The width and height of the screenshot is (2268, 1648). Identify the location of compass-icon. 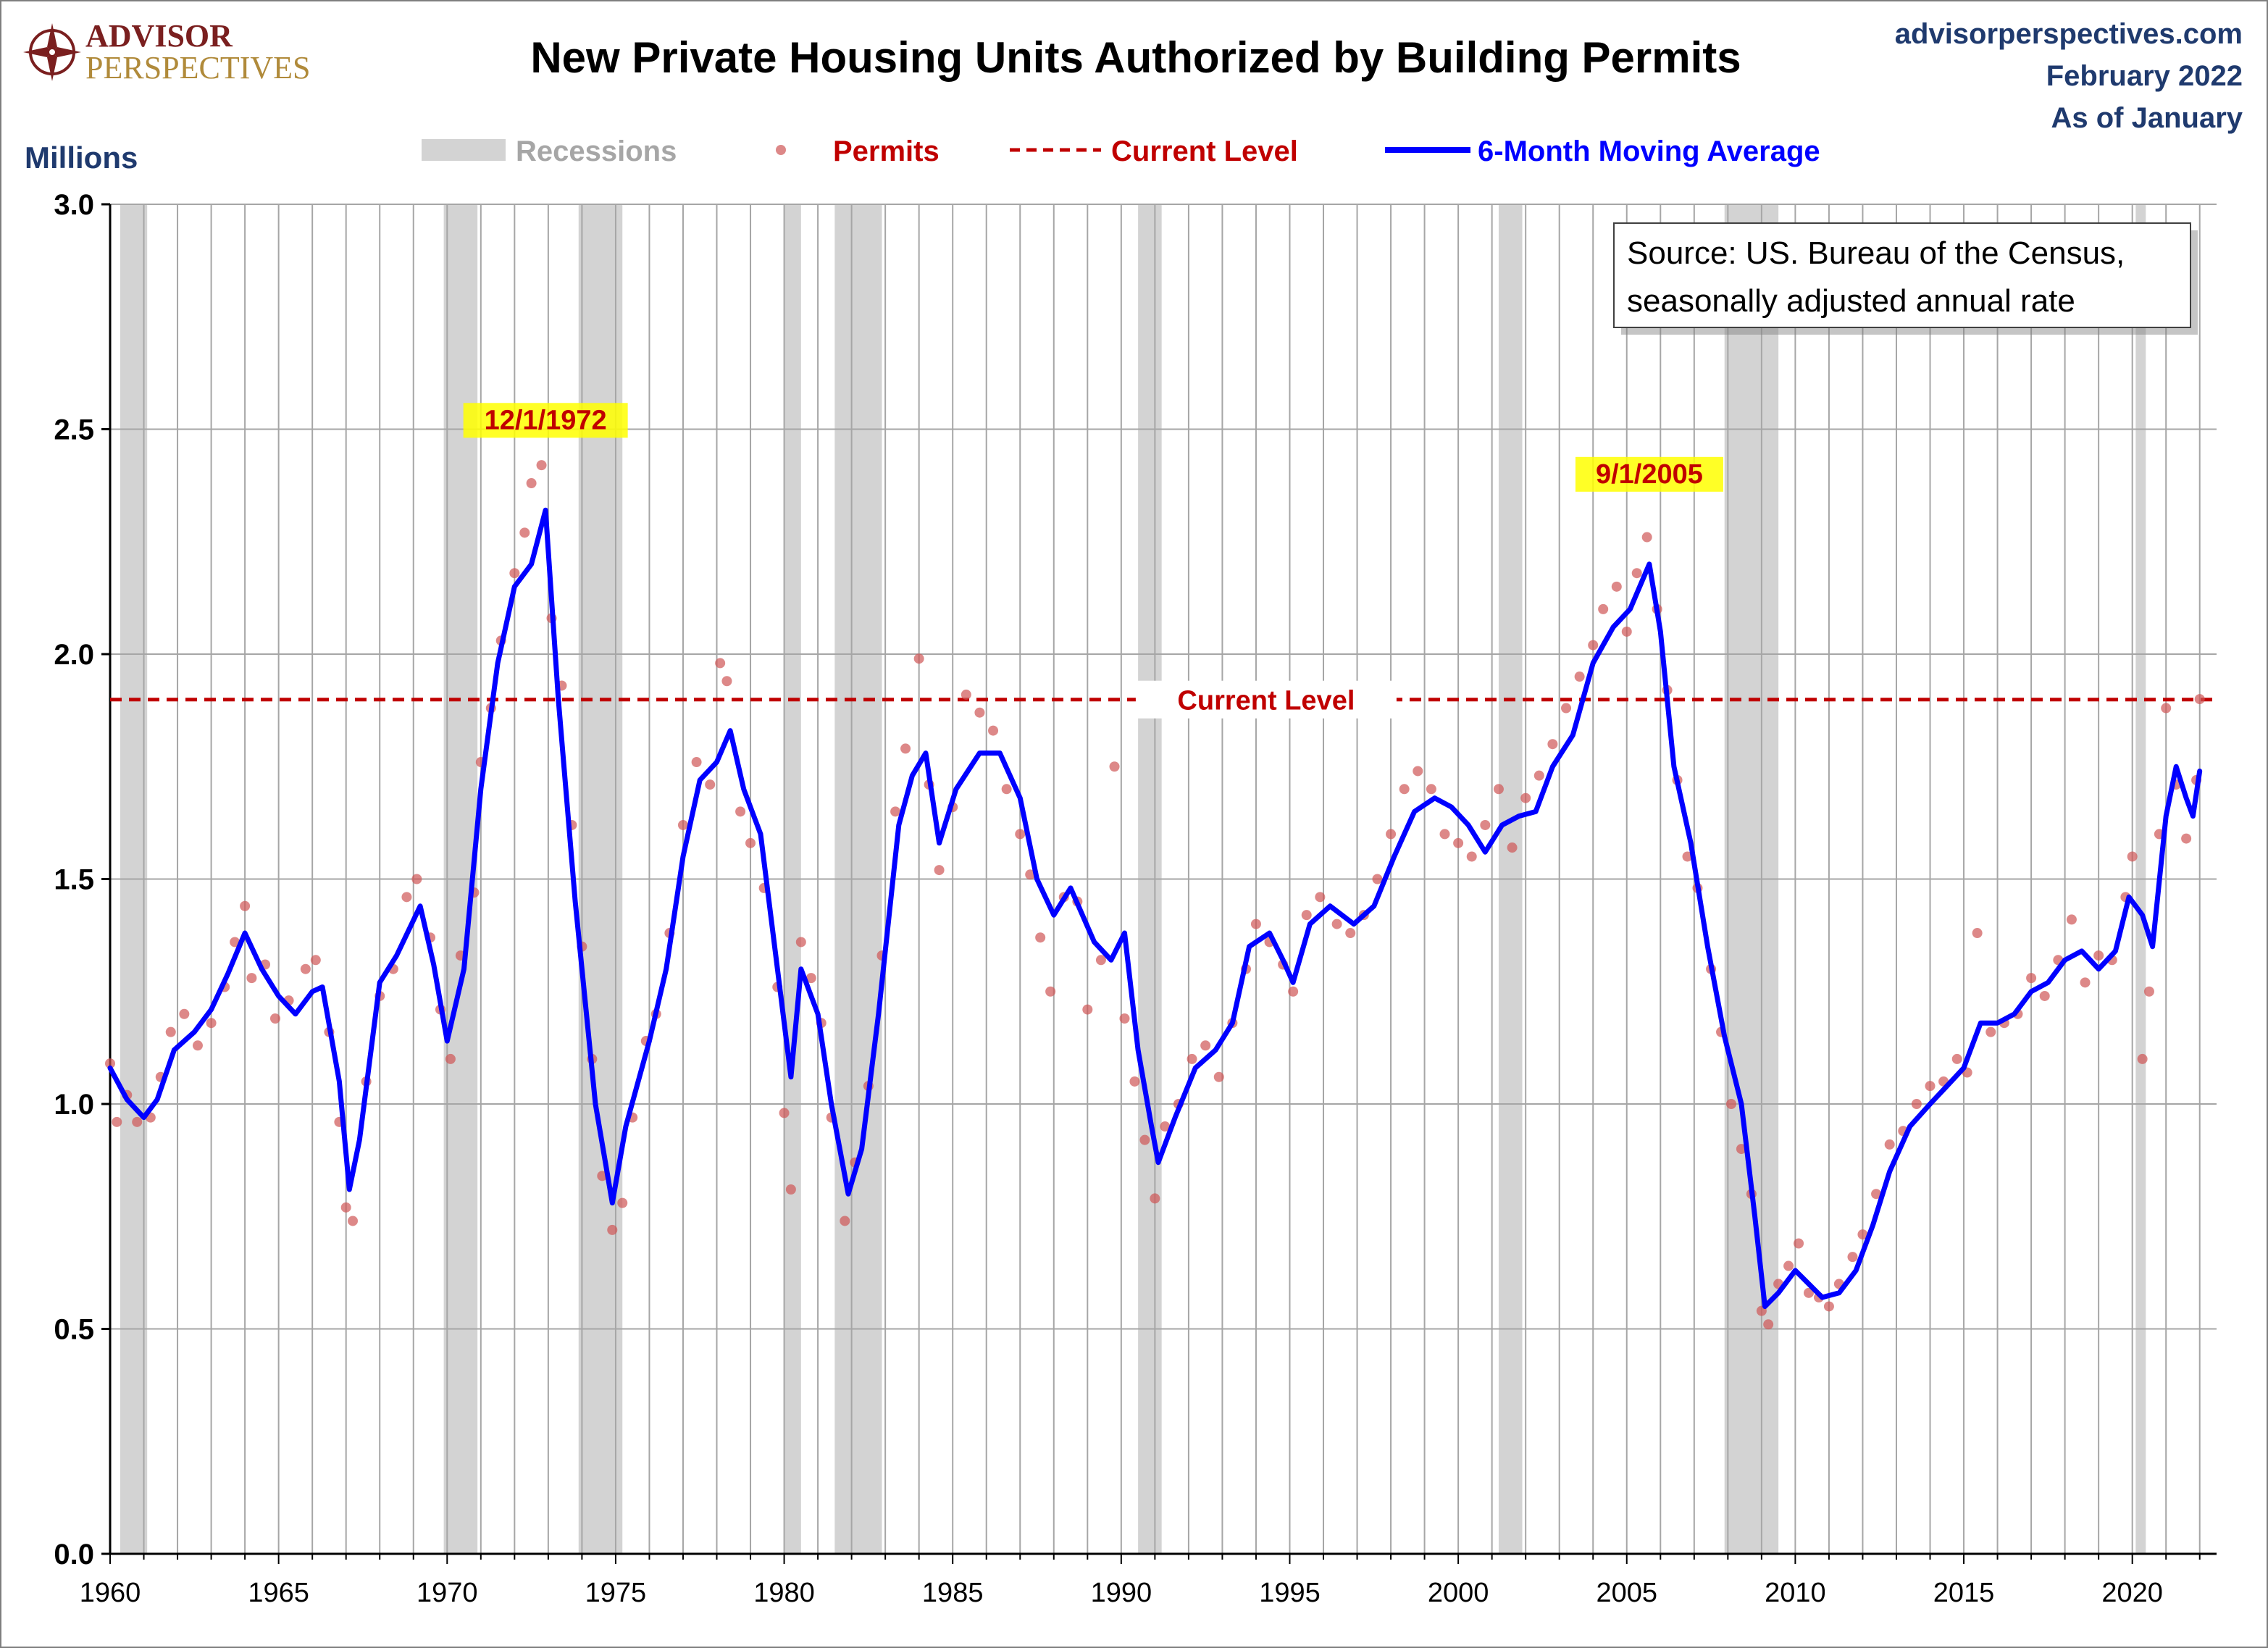
(52, 52).